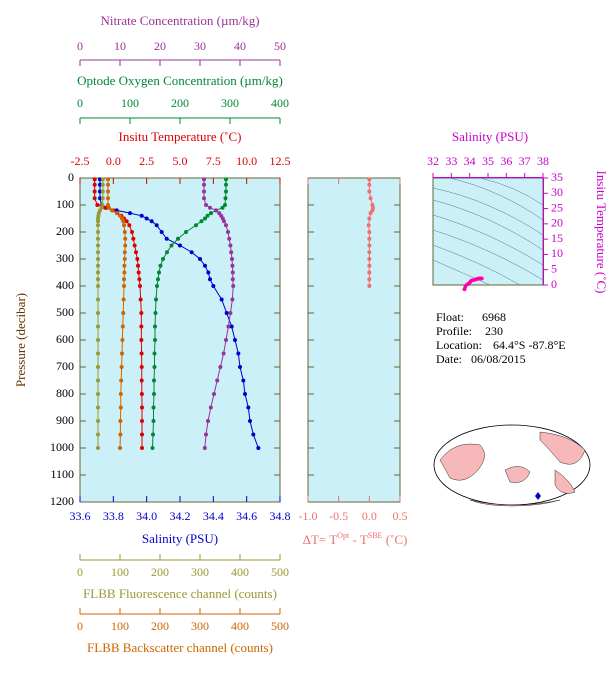  I want to click on tick-label: 7.5, so click(213, 161).